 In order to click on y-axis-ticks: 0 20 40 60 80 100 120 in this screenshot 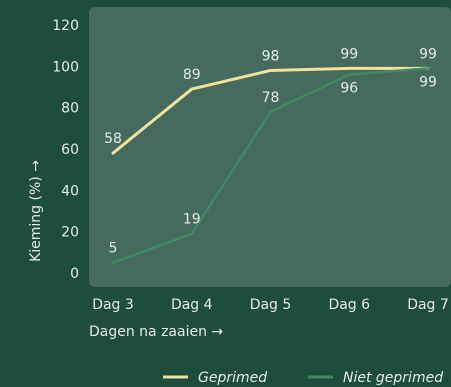, I will do `click(65, 150)`.